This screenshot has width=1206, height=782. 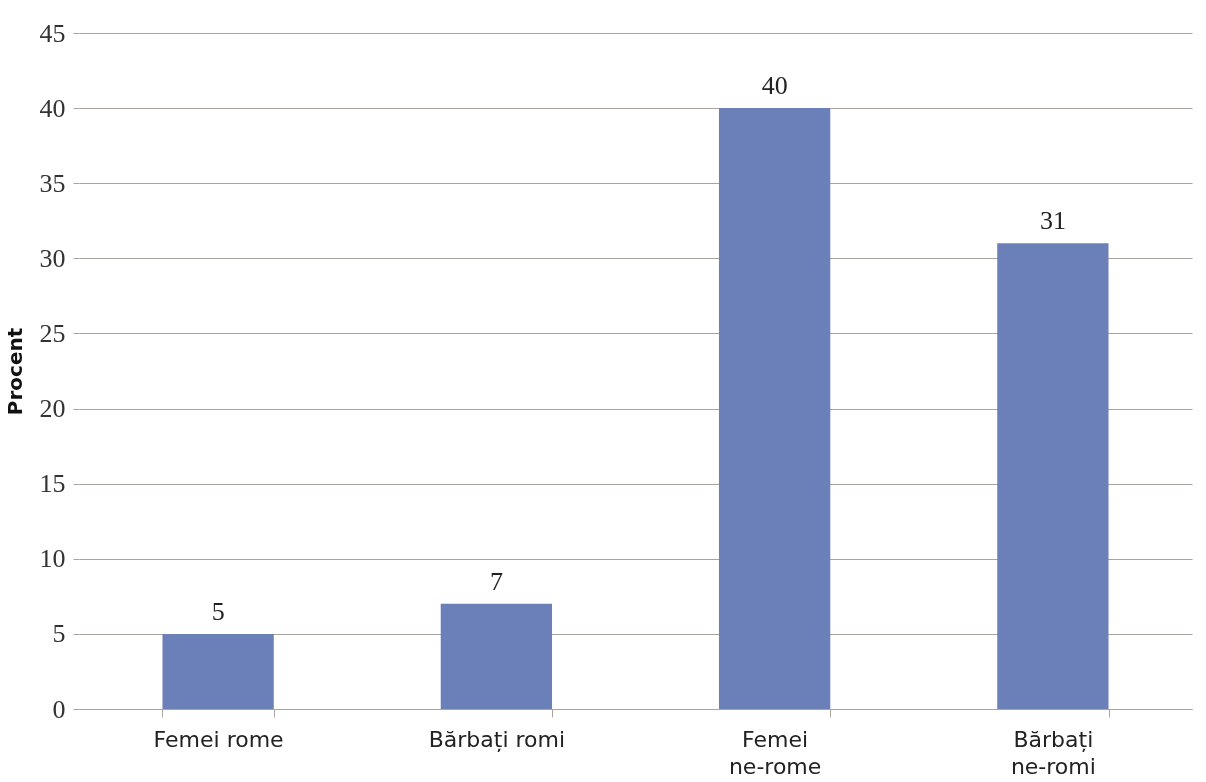 What do you see at coordinates (59, 634) in the screenshot?
I see `y-tick-label: 5` at bounding box center [59, 634].